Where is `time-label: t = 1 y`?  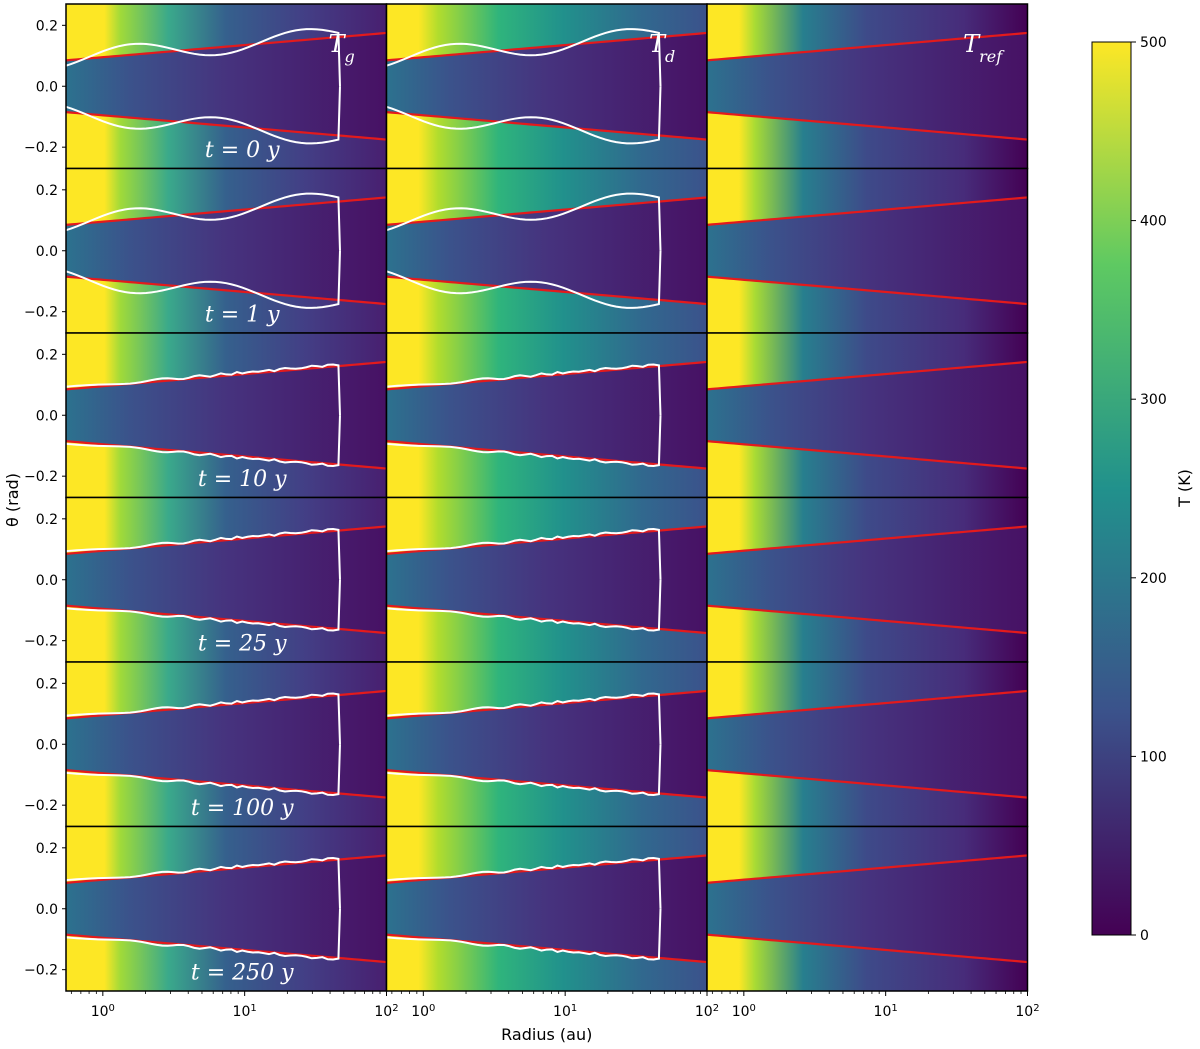
time-label: t = 1 y is located at coordinates (242, 314).